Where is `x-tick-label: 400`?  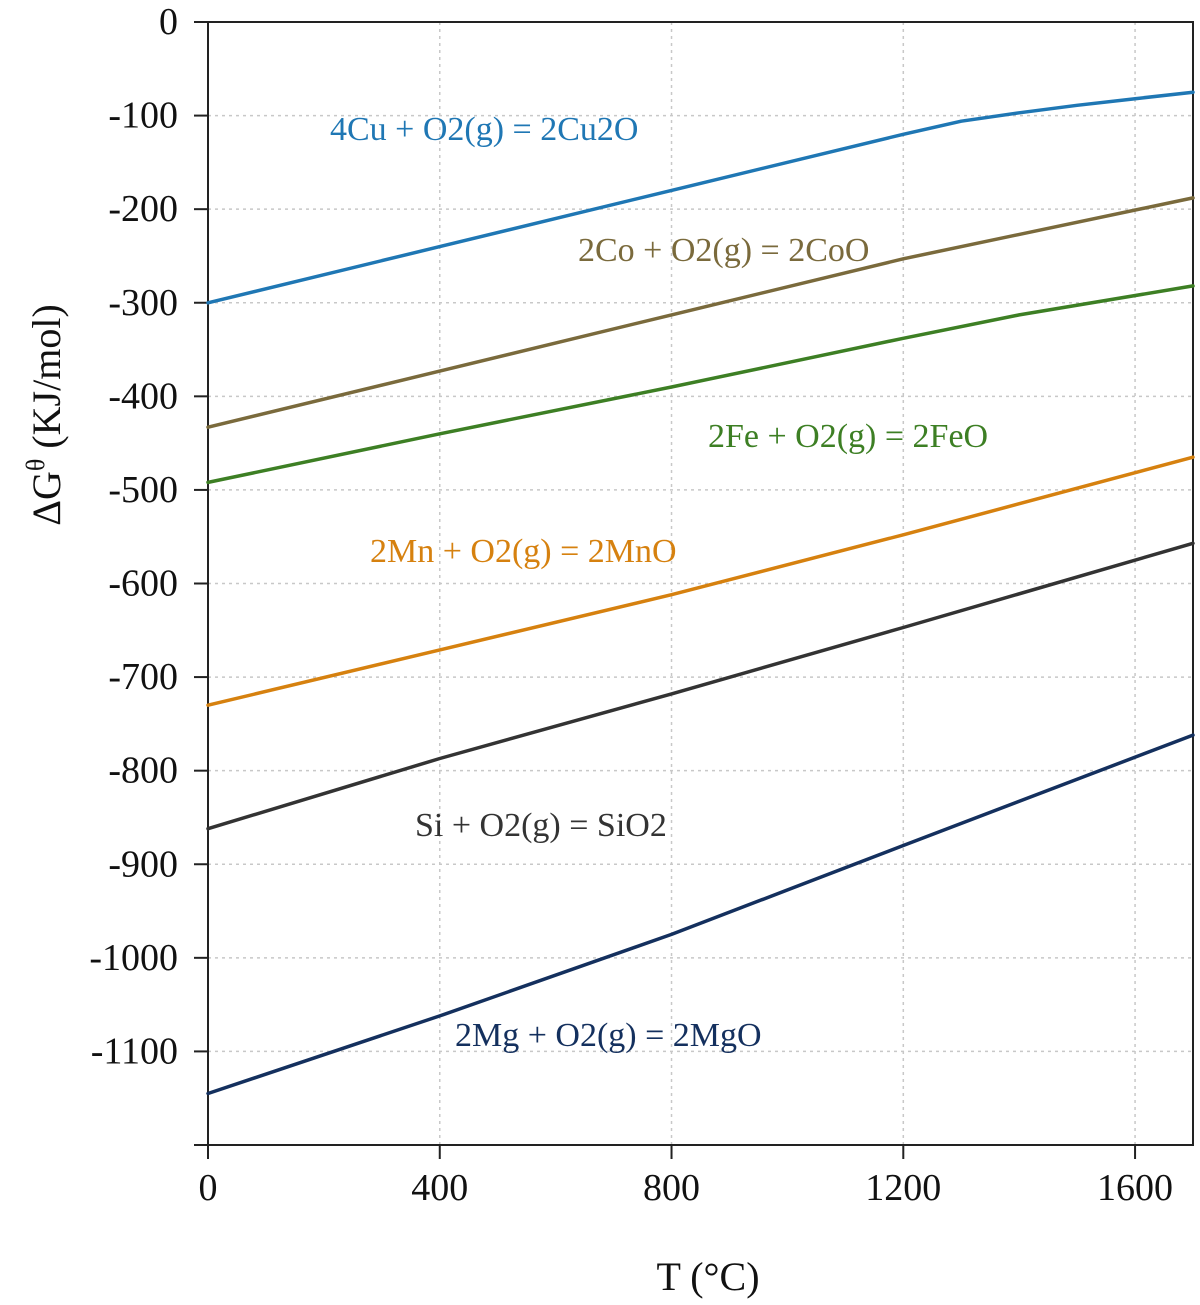
x-tick-label: 400 is located at coordinates (439, 1188).